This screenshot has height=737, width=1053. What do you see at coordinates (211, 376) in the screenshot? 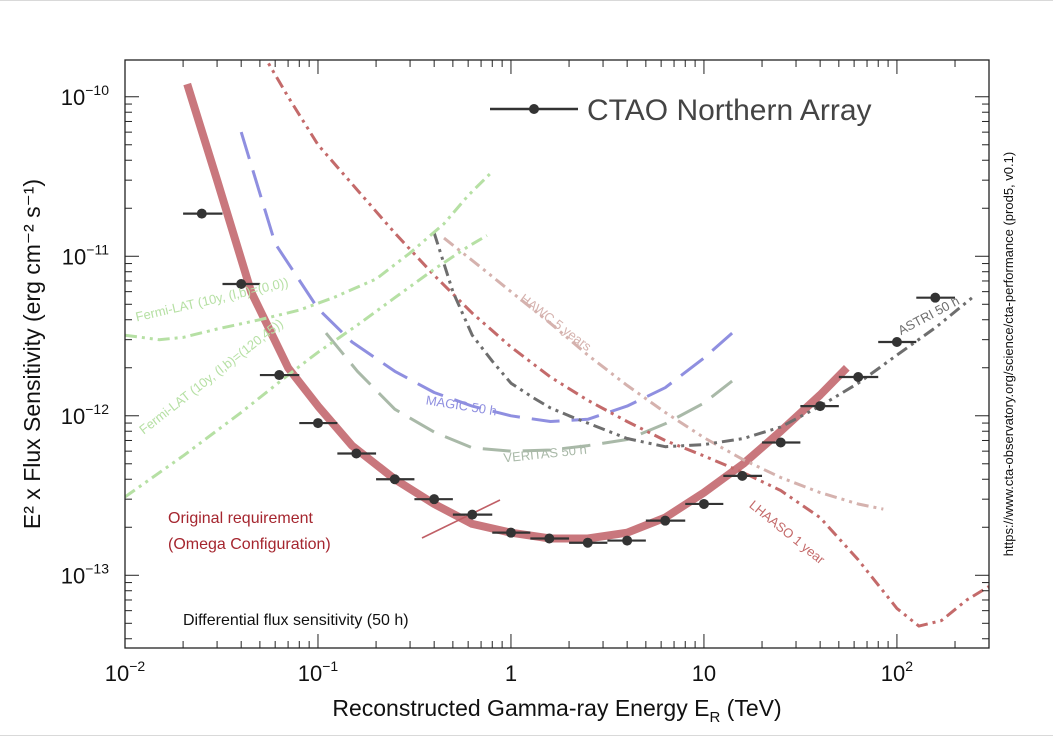
I see `curve-label: Fermi-LAT (10y, (l,b)=(120,45))` at bounding box center [211, 376].